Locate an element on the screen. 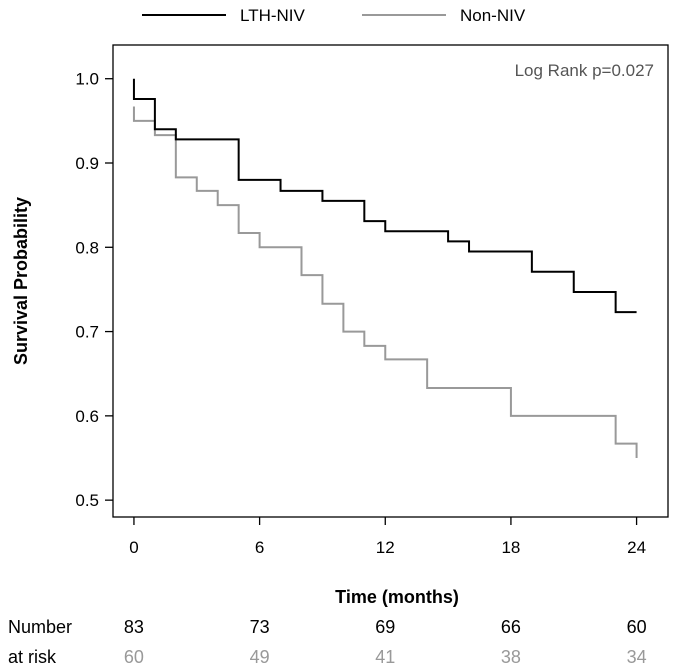 The height and width of the screenshot is (672, 685). risk-value-non-niv: 41 is located at coordinates (385, 657).